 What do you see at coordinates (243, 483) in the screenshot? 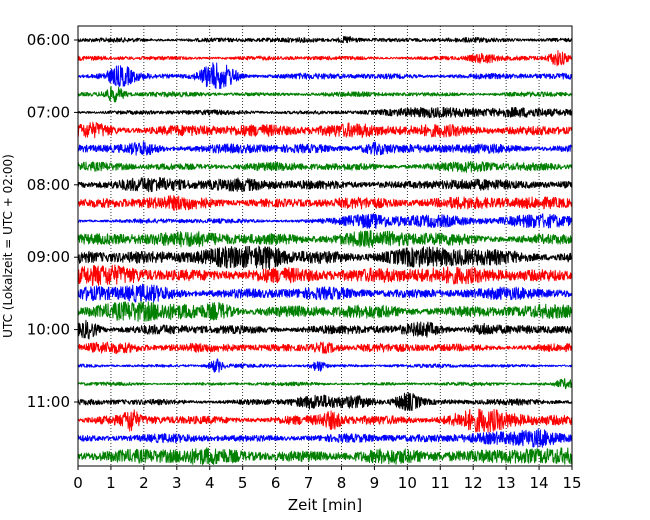
I see `x-tick-label: 5` at bounding box center [243, 483].